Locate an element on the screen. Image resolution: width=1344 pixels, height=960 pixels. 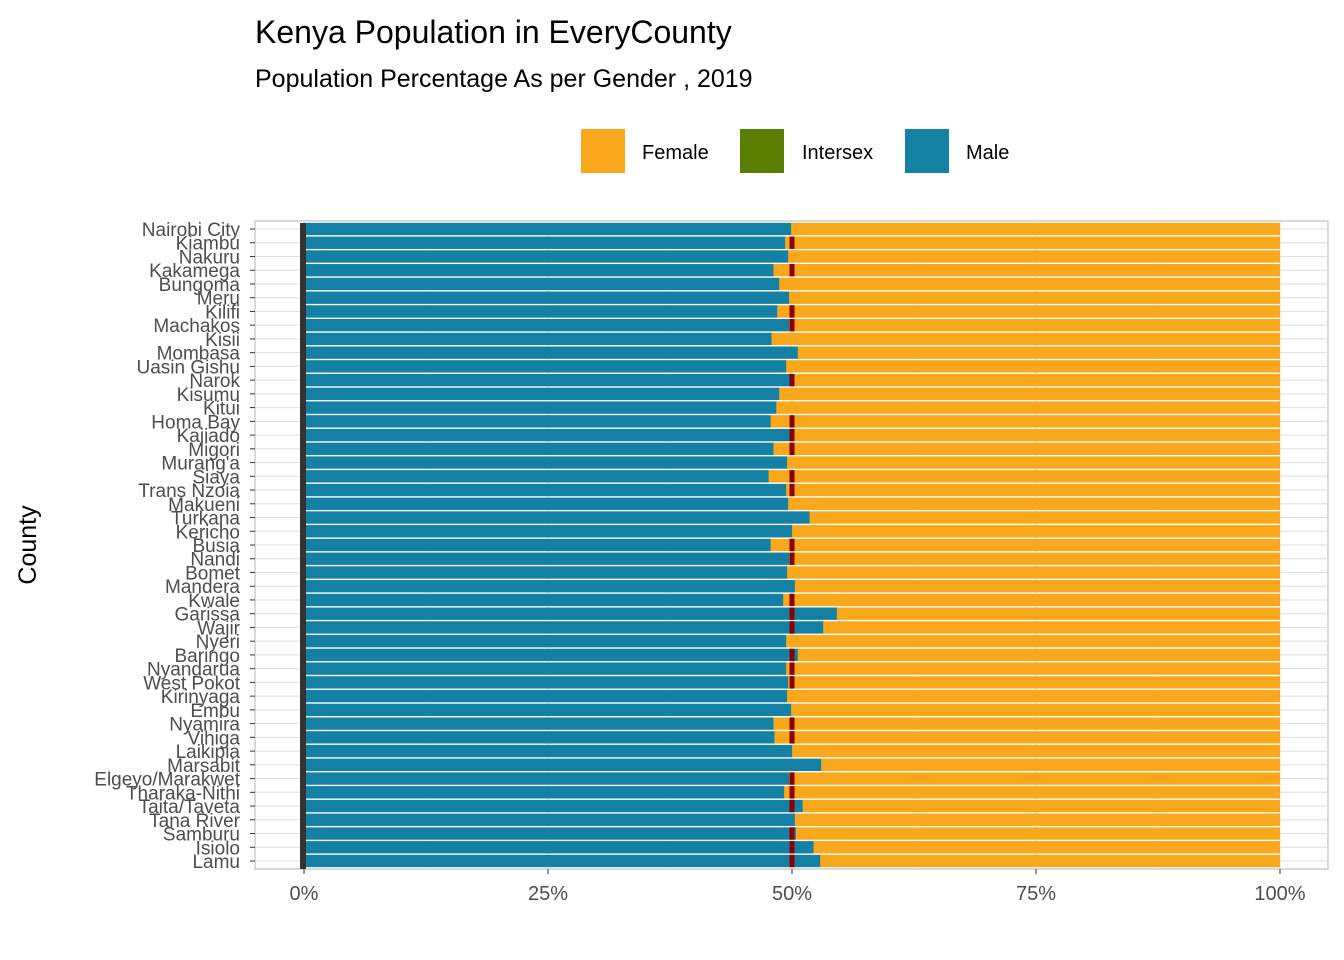
bar-female-kitui is located at coordinates (1028, 407).